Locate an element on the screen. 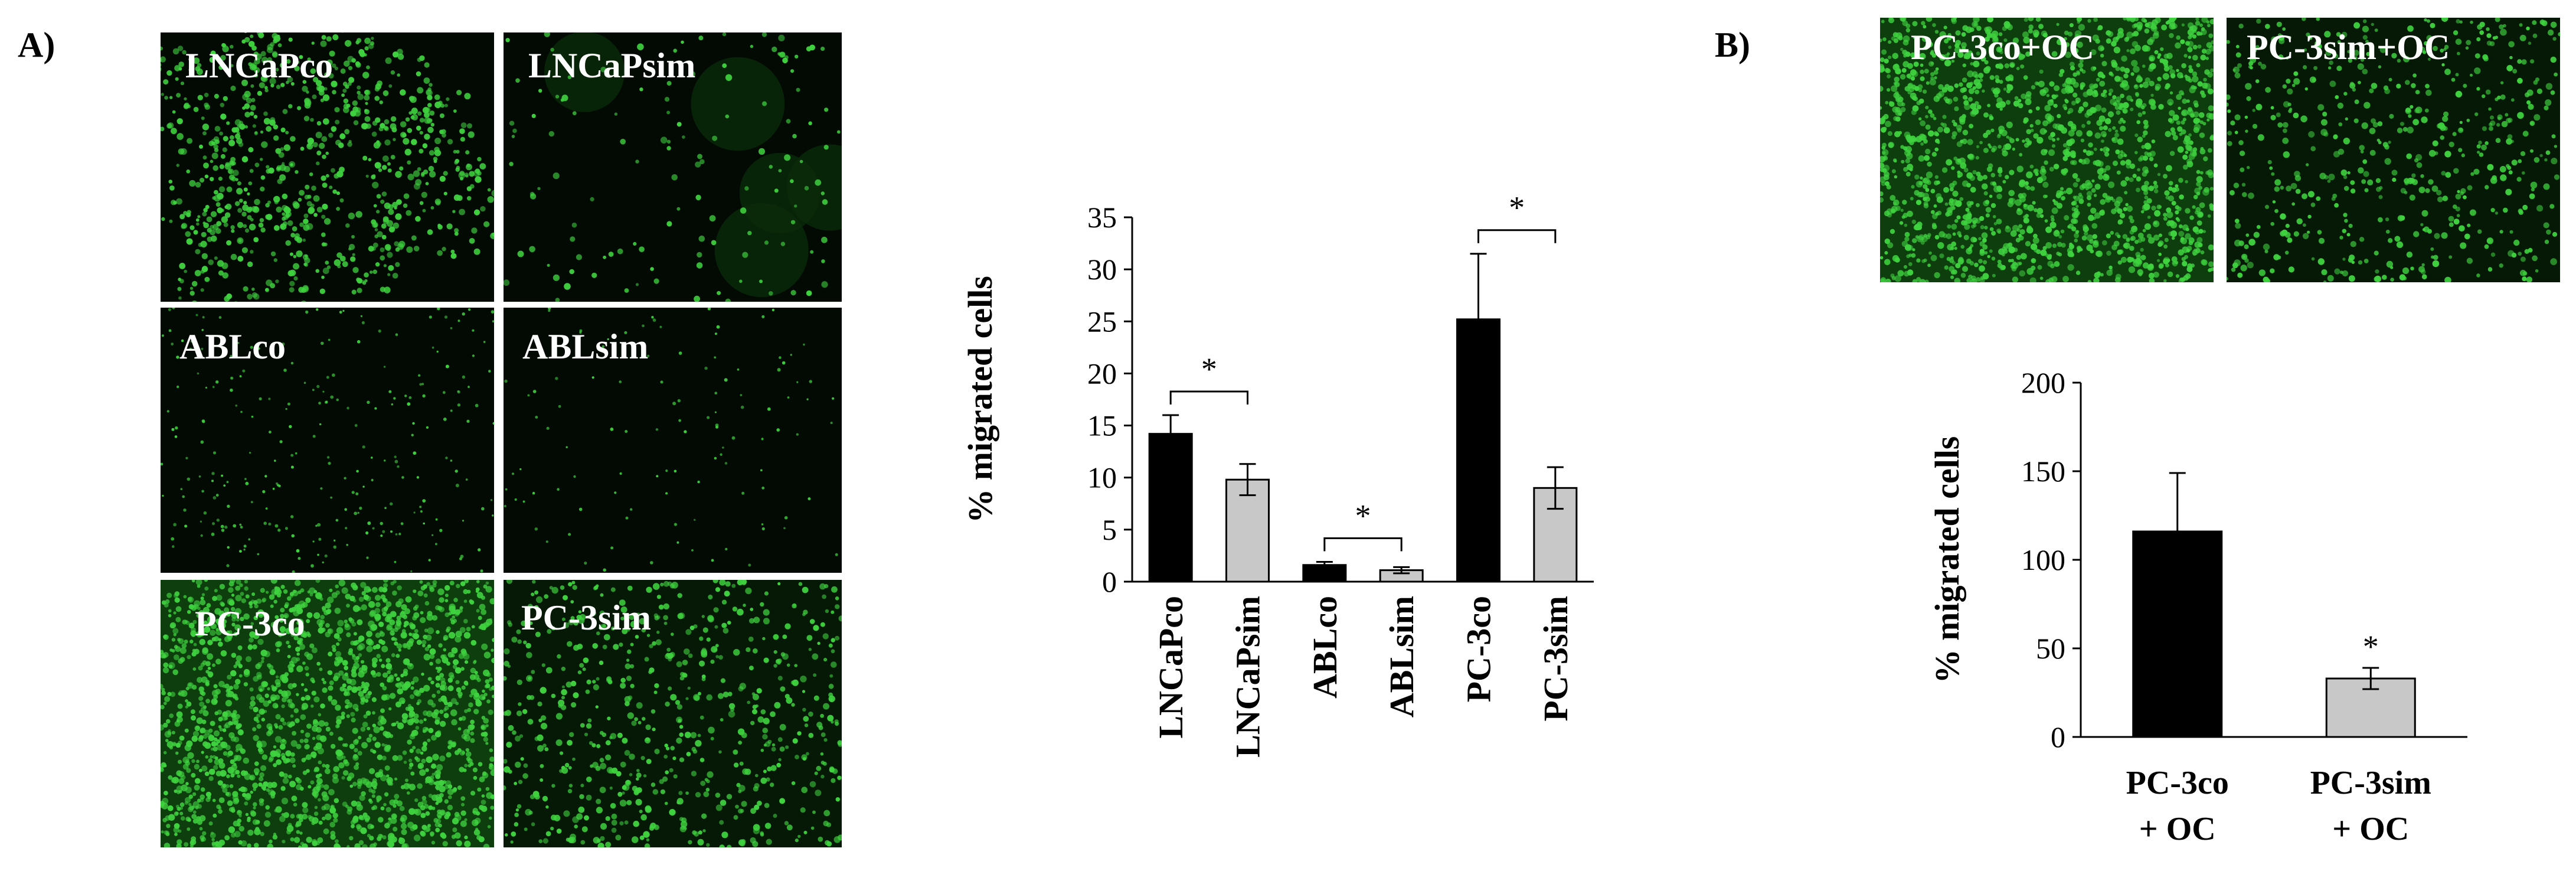 This screenshot has width=2576, height=871. micrograph-lncapco-image is located at coordinates (327, 167).